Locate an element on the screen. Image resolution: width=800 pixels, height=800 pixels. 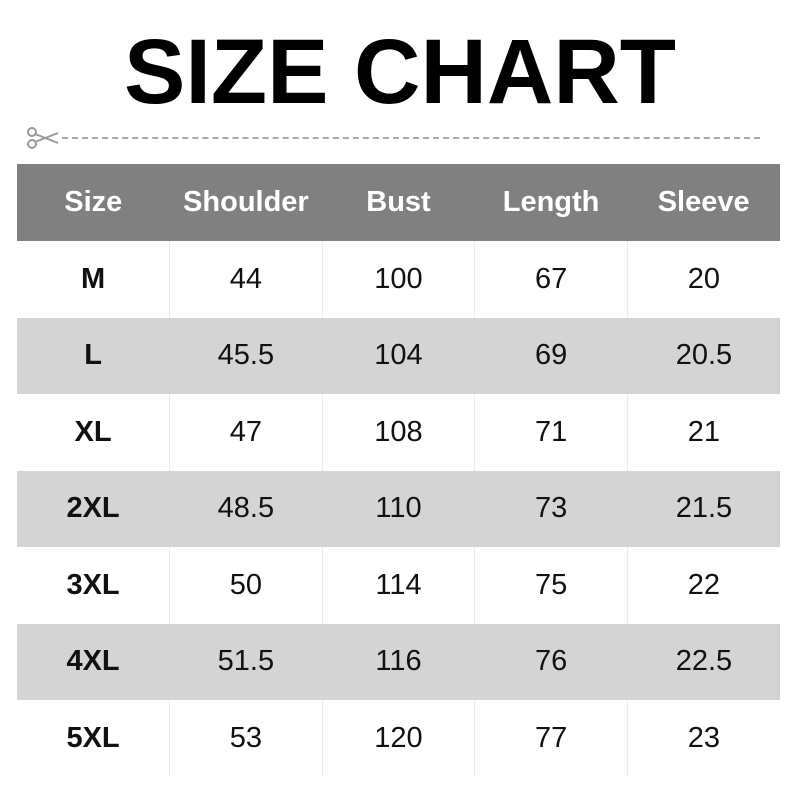
size-label: 5XL is located at coordinates (93, 737).